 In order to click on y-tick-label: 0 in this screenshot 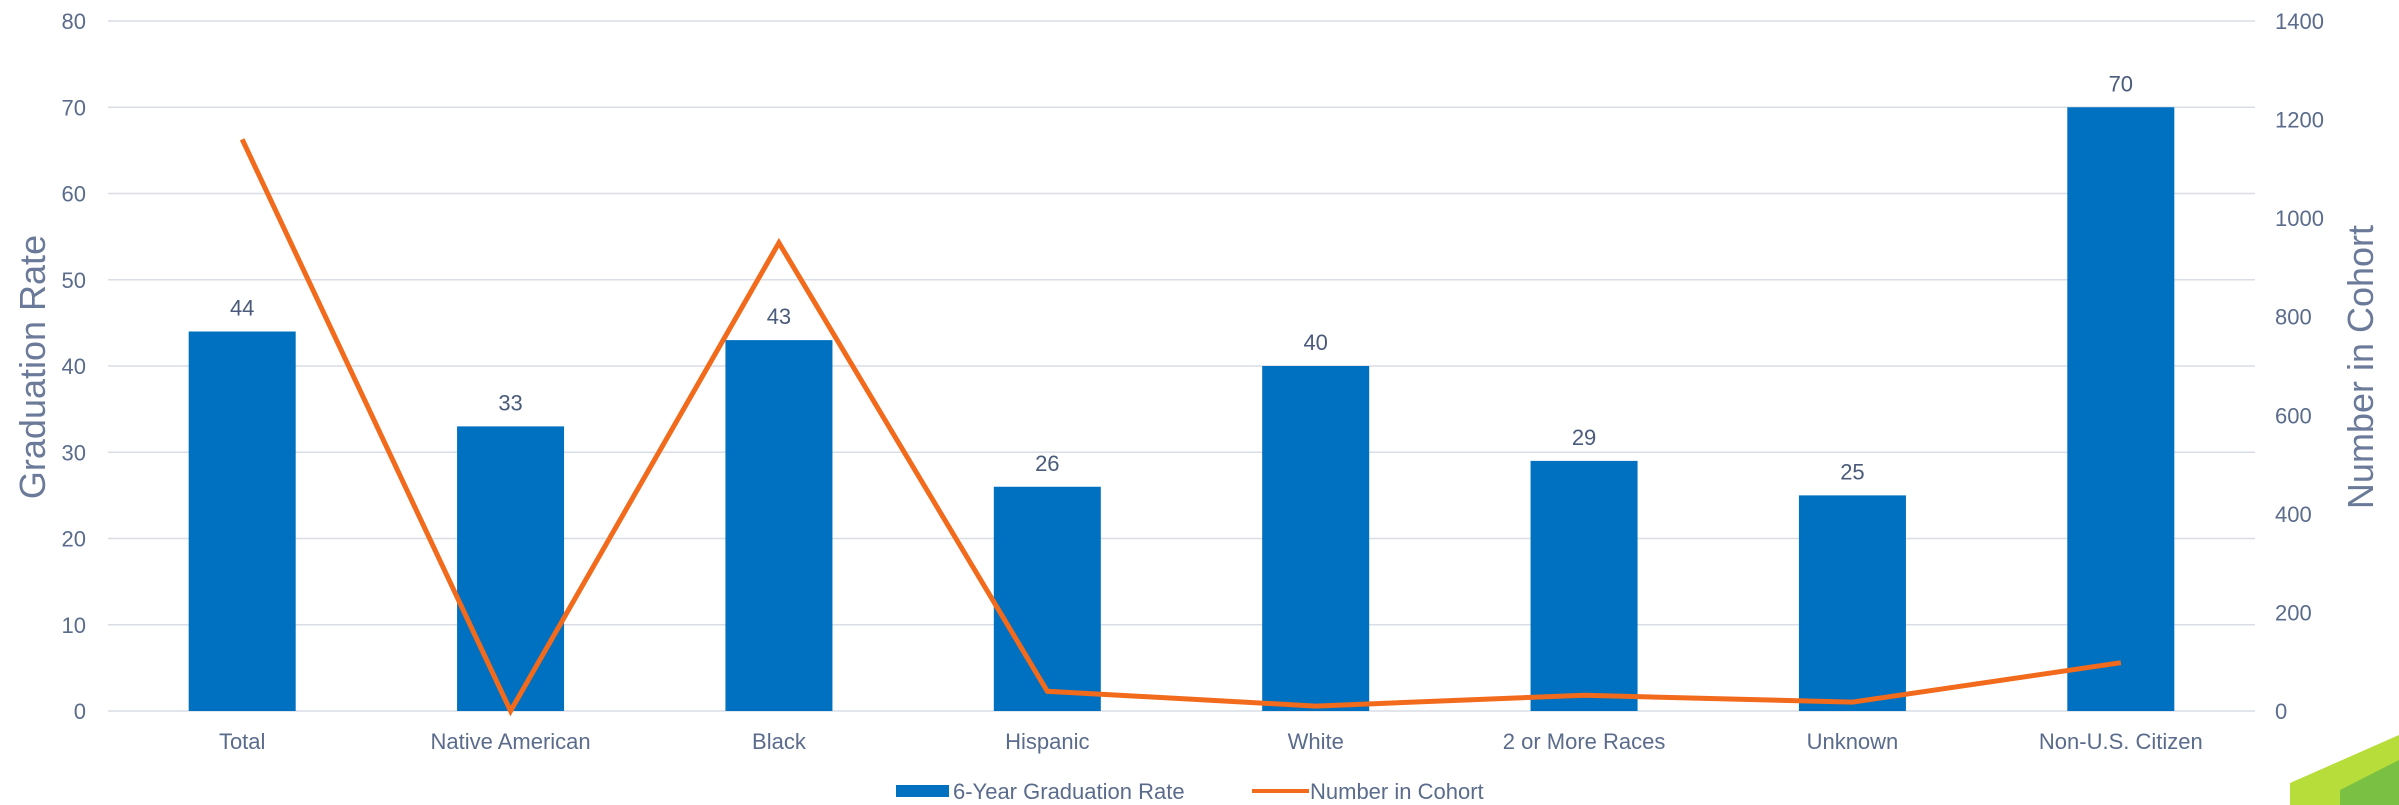, I will do `click(80, 711)`.